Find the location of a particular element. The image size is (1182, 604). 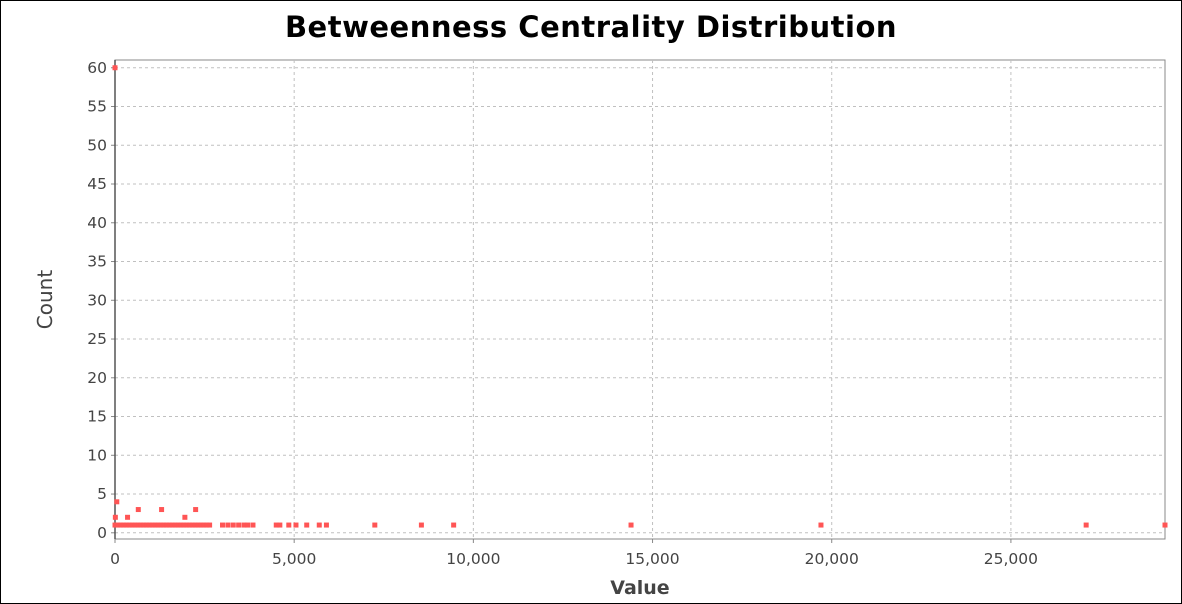

x-axis-title: Value is located at coordinates (639, 588).